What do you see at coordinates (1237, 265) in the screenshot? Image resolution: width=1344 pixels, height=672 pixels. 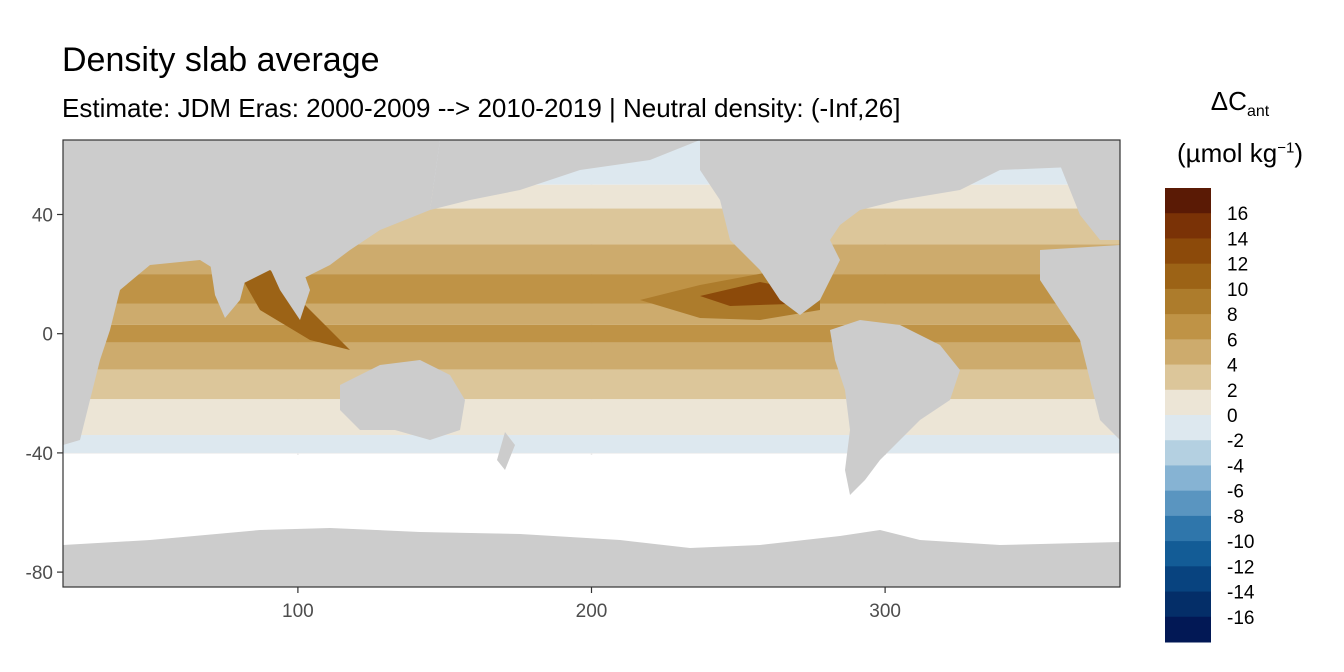 I see `legend-label: 12` at bounding box center [1237, 265].